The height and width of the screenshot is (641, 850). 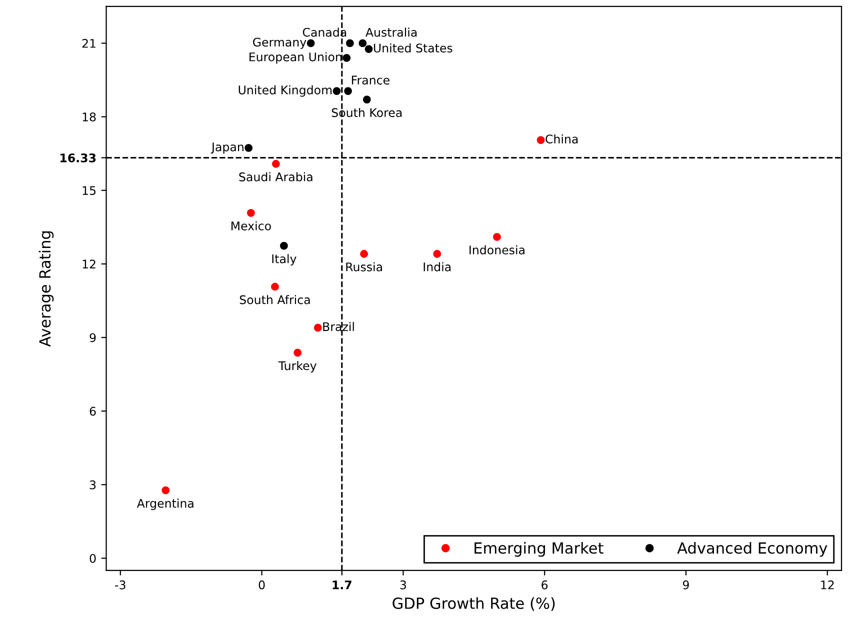 I want to click on x-tick-label: 6, so click(x=545, y=585).